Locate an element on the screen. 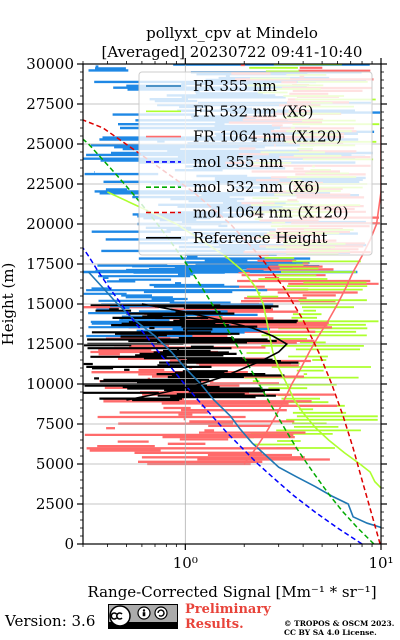 The image size is (400, 640). preliminary-line-2: Results. is located at coordinates (214, 624).